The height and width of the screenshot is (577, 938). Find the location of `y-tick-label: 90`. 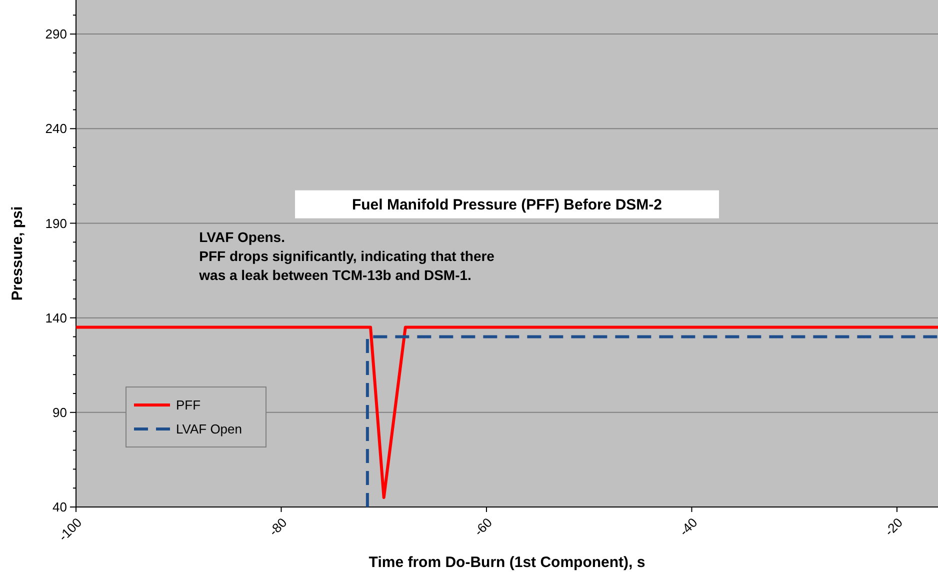

y-tick-label: 90 is located at coordinates (59, 412).